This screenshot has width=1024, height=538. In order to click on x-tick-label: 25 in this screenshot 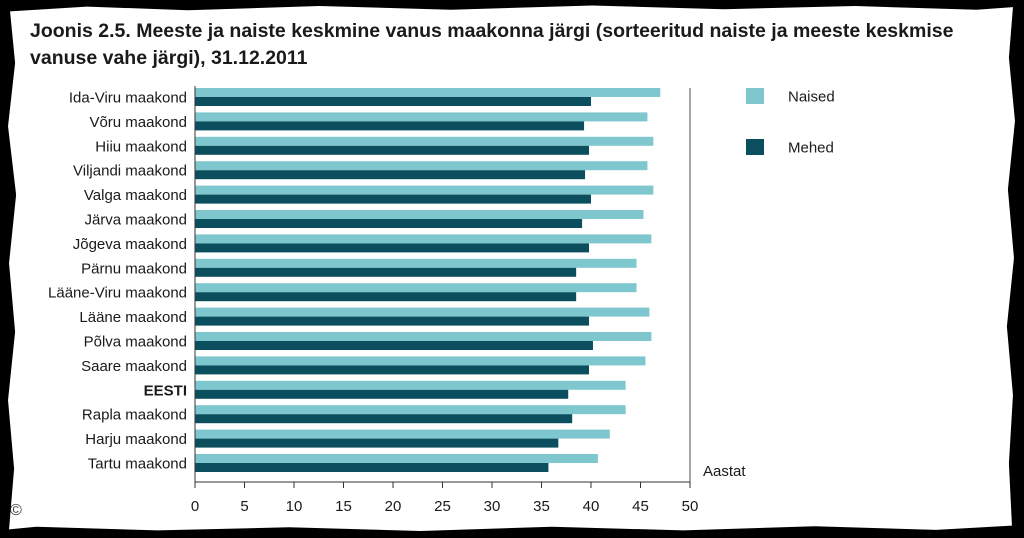, I will do `click(442, 506)`.